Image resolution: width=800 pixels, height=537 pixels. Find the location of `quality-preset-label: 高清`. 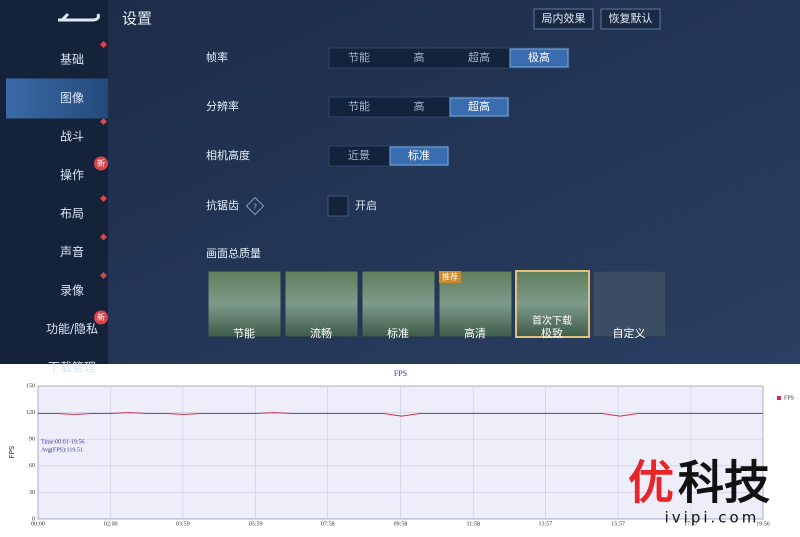

quality-preset-label: 高清 is located at coordinates (475, 333).